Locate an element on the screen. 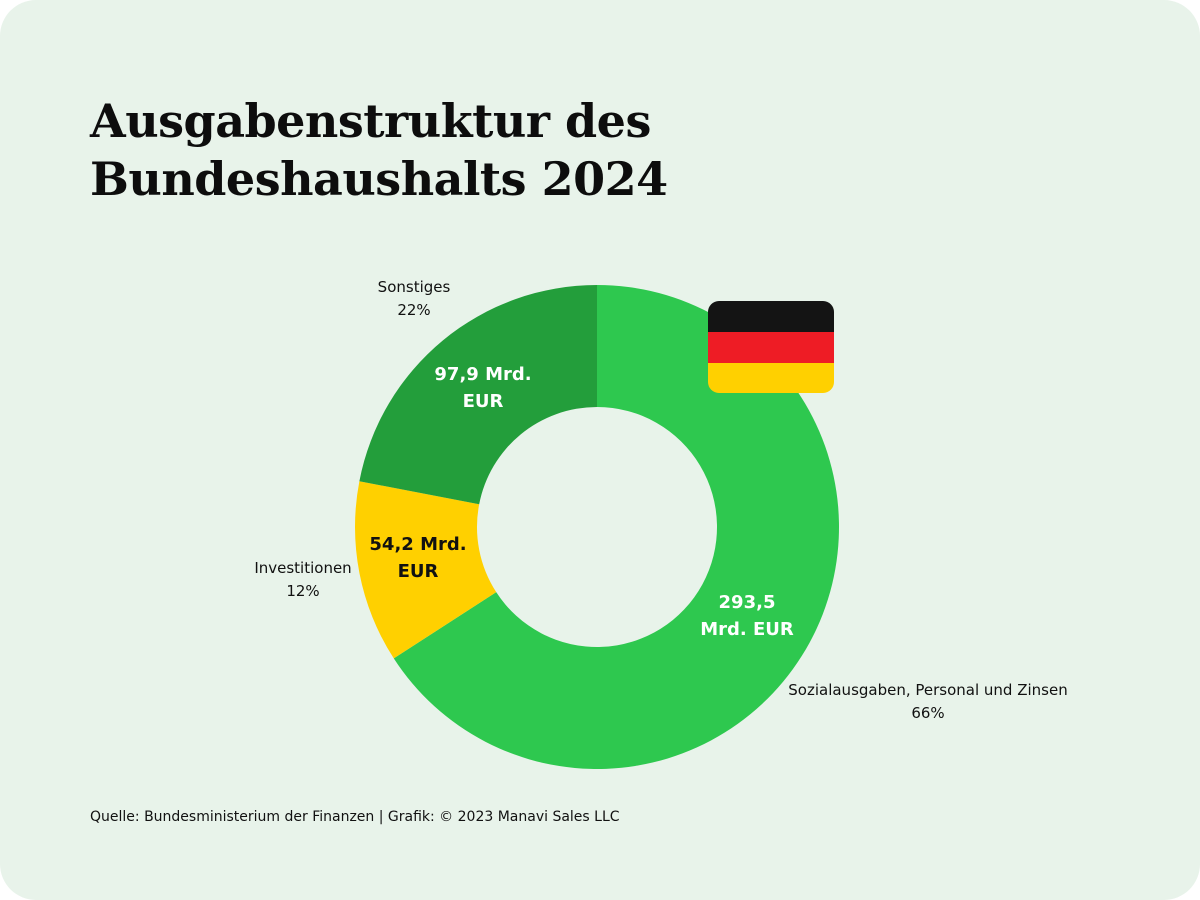 The width and height of the screenshot is (1200, 900). category-label-sonstiges: Sonstiges 22% is located at coordinates (414, 298).